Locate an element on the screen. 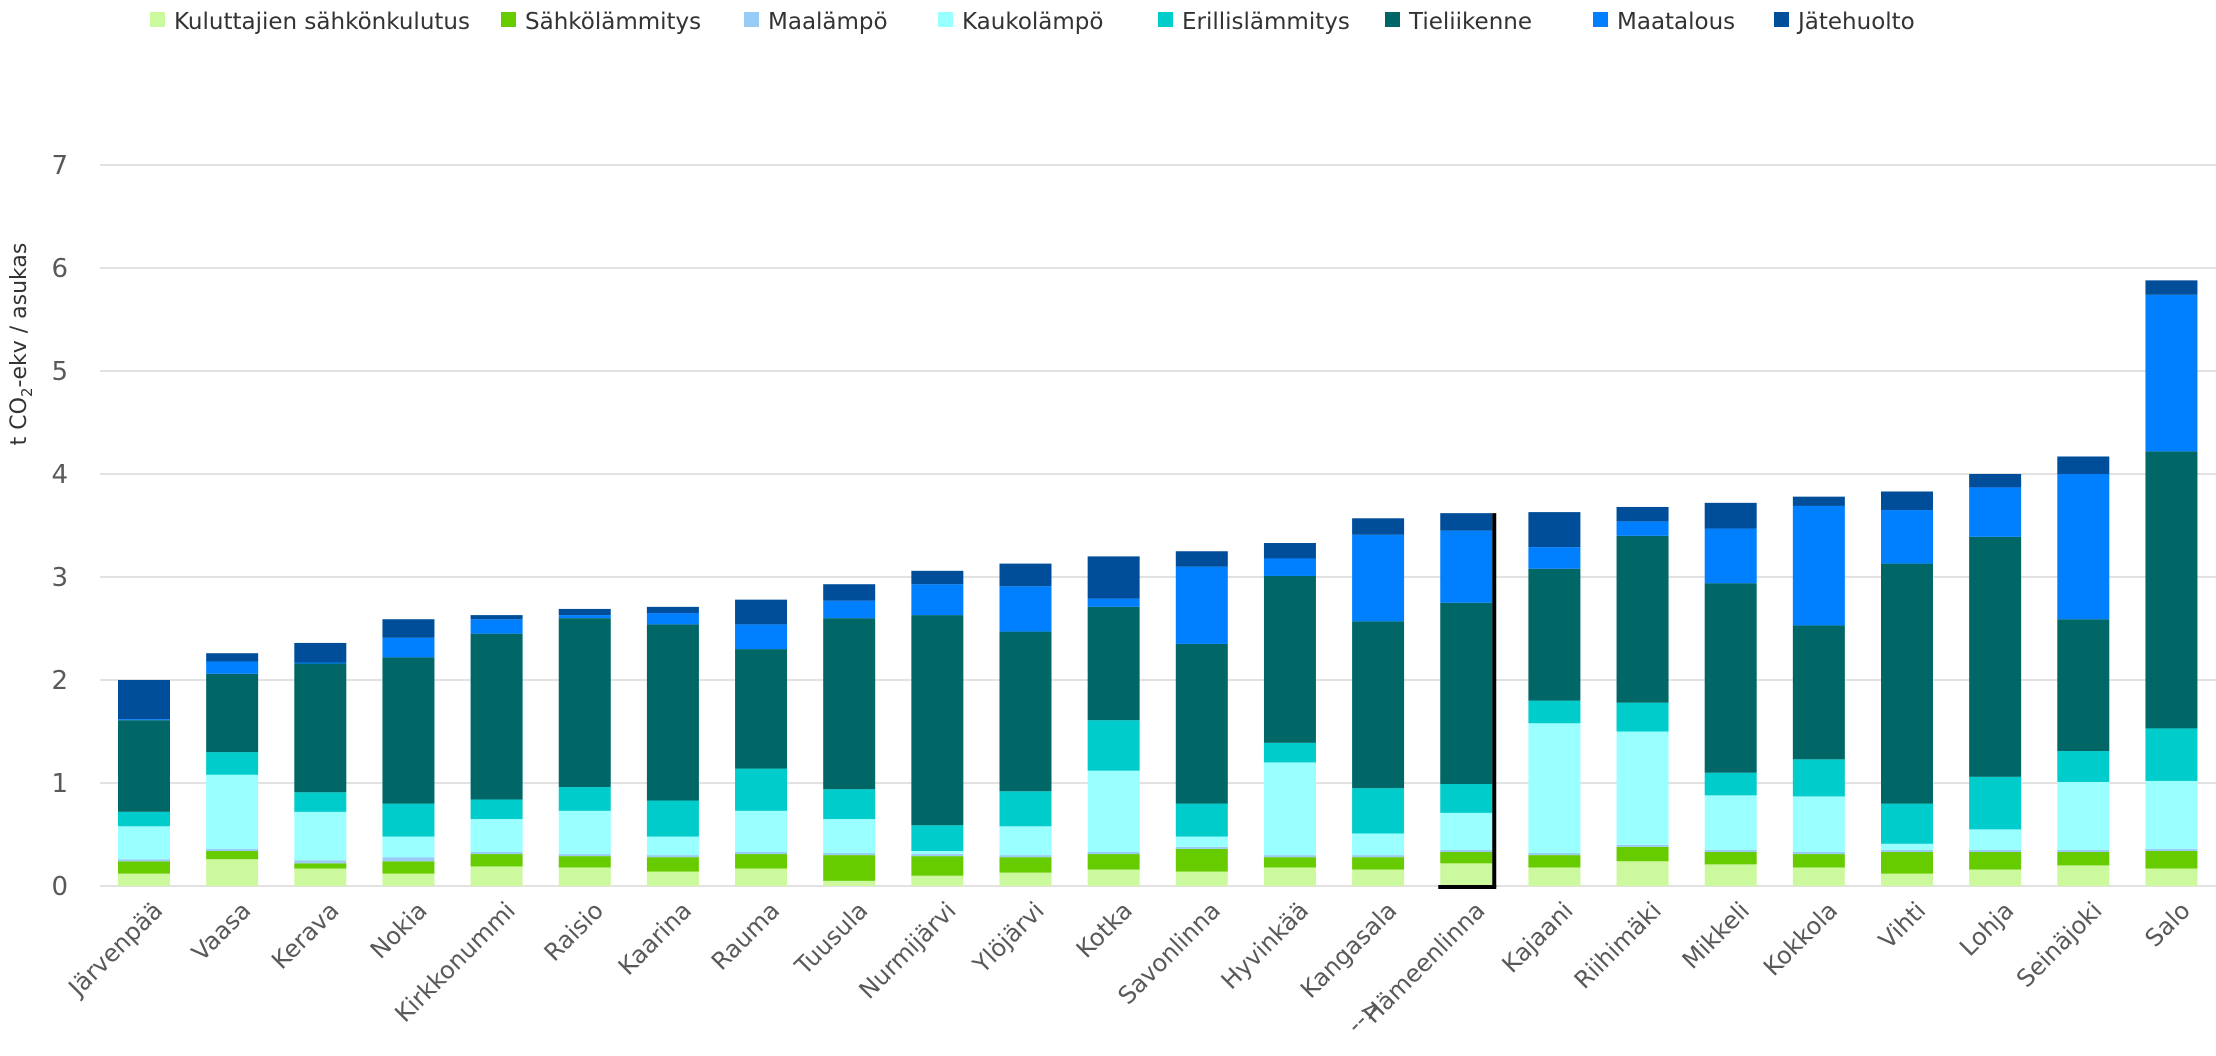  x-tick-label: Ylöjärvi is located at coordinates (1008, 937).